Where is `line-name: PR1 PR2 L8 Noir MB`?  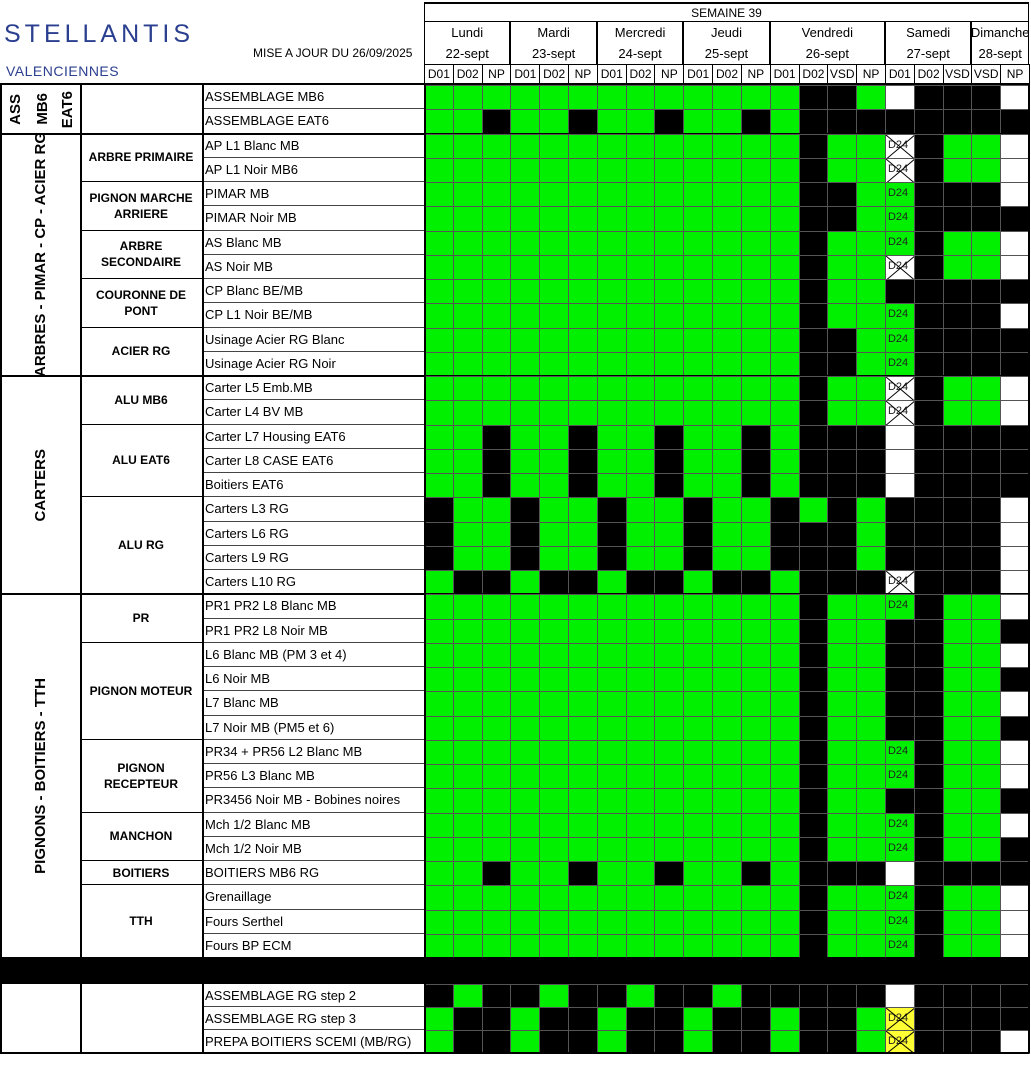
line-name: PR1 PR2 L8 Noir MB is located at coordinates (313, 631).